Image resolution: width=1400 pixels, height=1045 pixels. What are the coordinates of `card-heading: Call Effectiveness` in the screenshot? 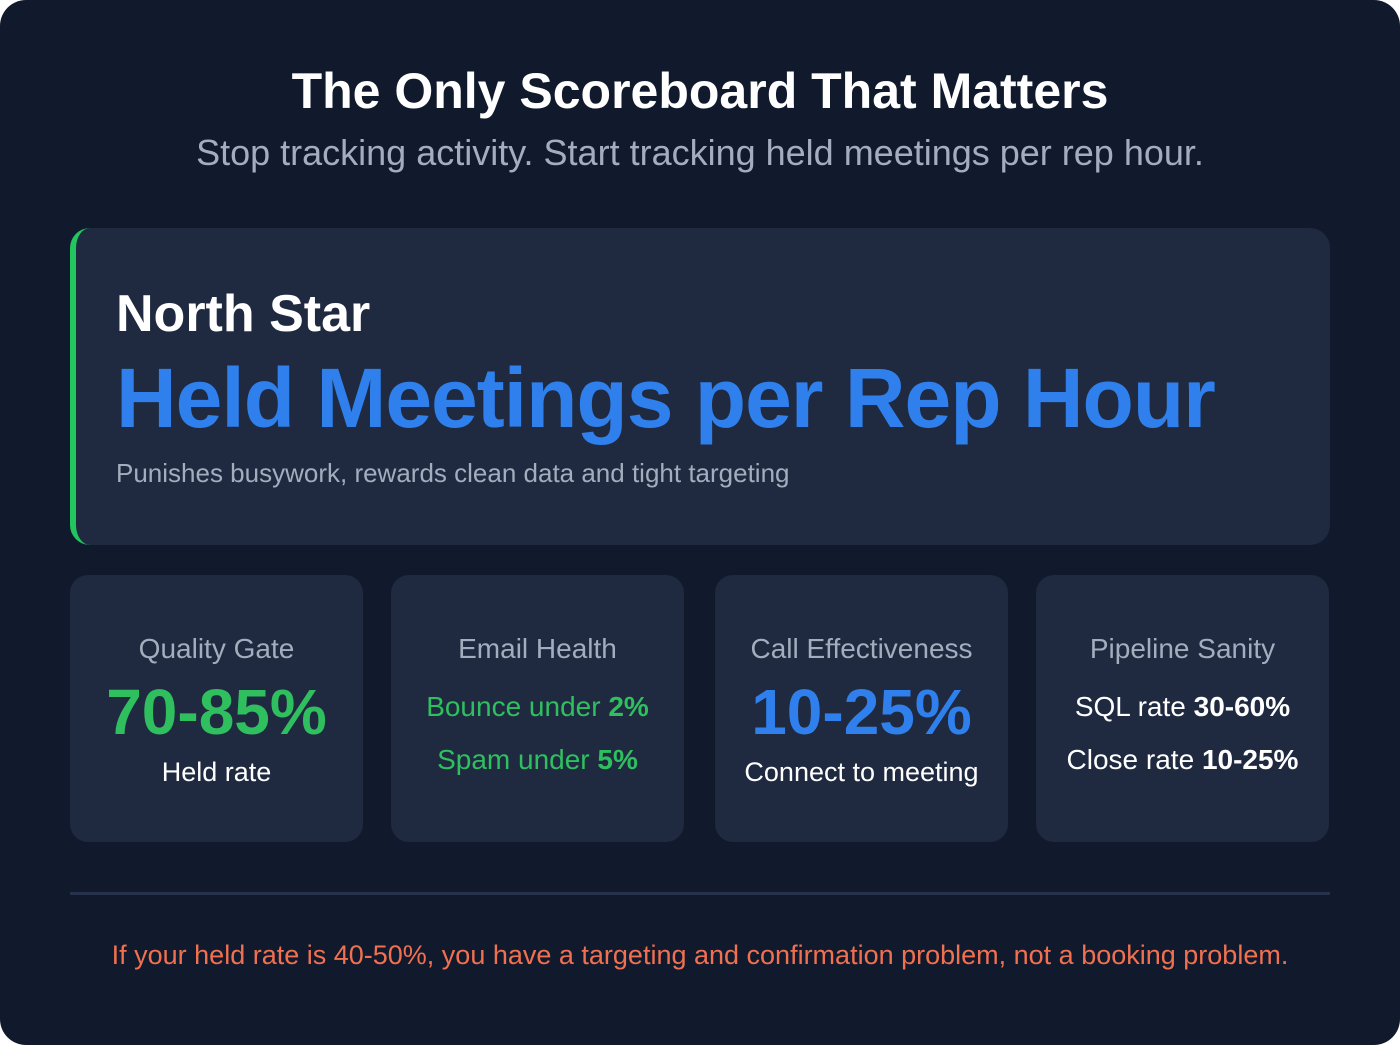 It's located at (861, 648).